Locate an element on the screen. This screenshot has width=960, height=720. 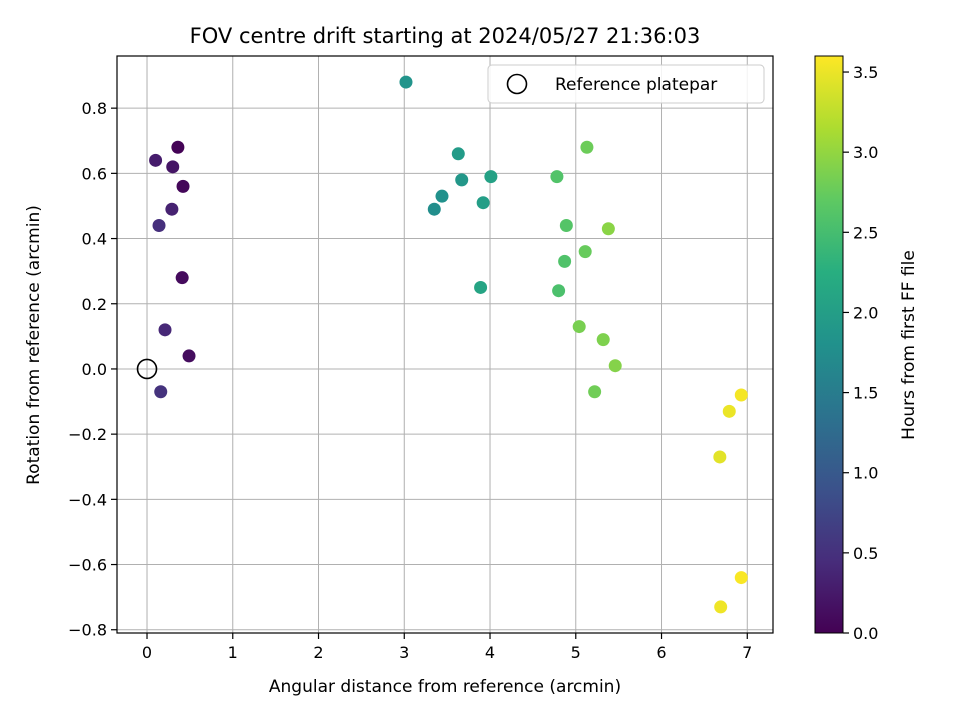
reference-layer is located at coordinates (147, 369).